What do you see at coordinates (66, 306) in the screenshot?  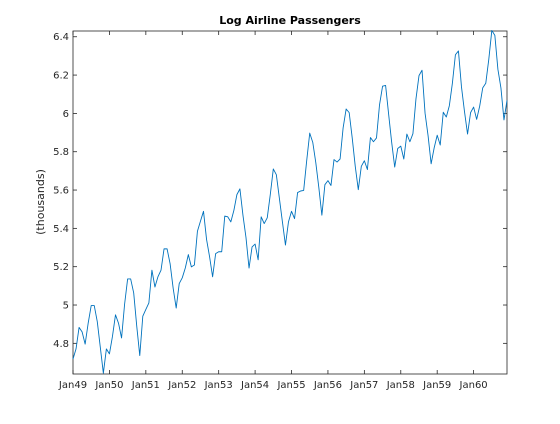 I see `y-tick-label: 5` at bounding box center [66, 306].